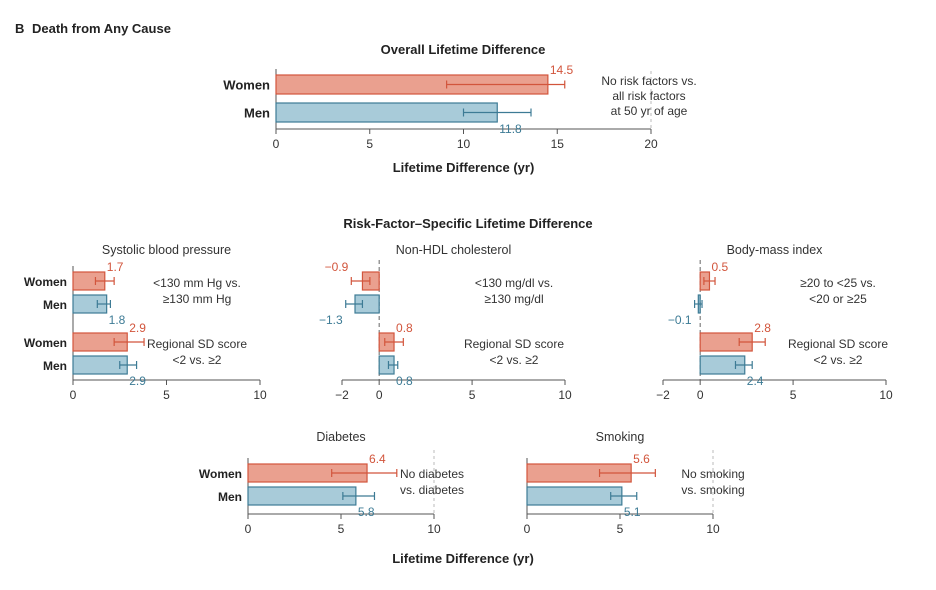 This screenshot has height=590, width=936. Describe the element at coordinates (464, 167) in the screenshot. I see `overall-x-axis-label: Lifetime Difference (yr)` at that location.